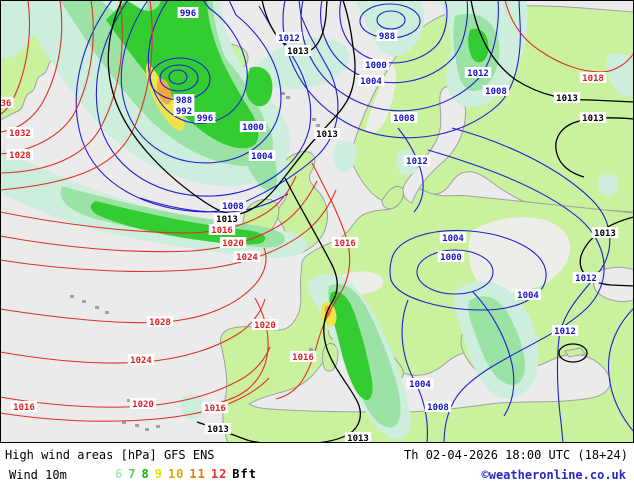 The height and width of the screenshot is (490, 634). I want to click on pressure-value: 1004, so click(262, 157).